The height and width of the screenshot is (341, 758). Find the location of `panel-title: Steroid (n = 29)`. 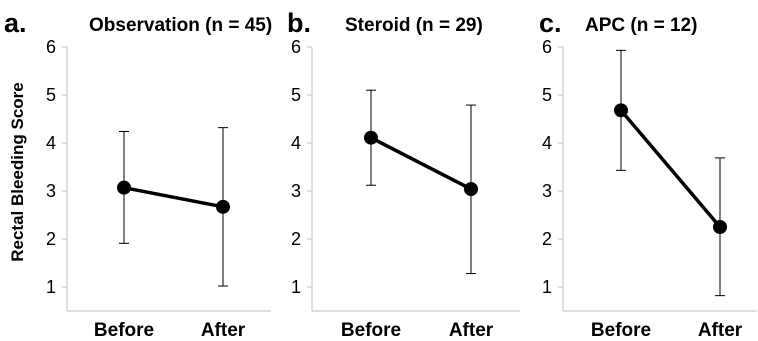

panel-title: Steroid (n = 29) is located at coordinates (414, 25).